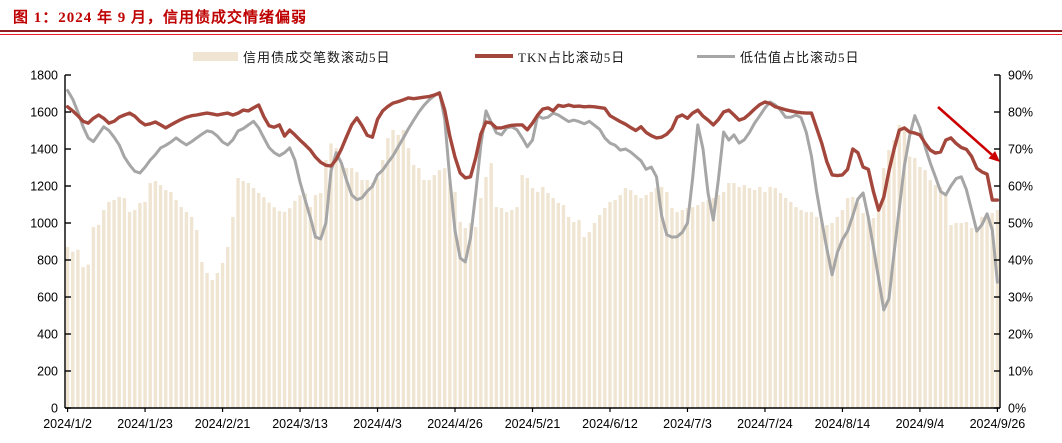 The image size is (1062, 443). Describe the element at coordinates (533, 424) in the screenshot. I see `x-axis-label: 2024/5/21` at that location.